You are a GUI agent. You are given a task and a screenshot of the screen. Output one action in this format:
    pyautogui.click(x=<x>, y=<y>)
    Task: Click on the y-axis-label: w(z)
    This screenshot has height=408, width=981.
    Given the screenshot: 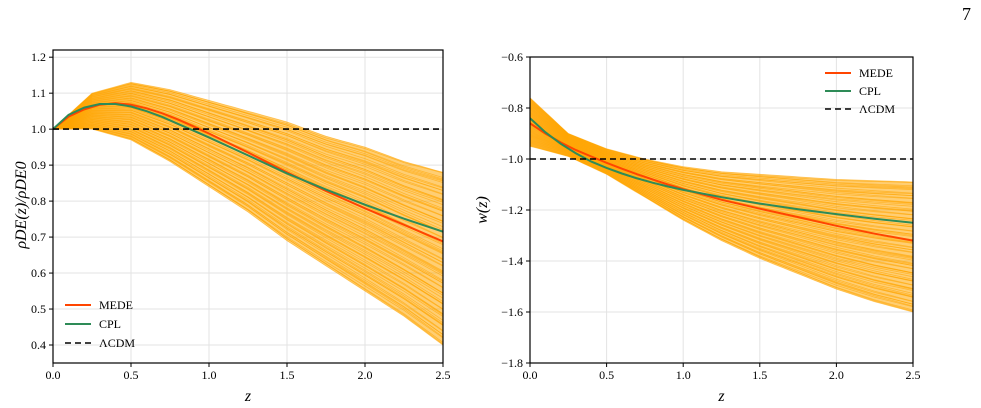 What is the action you would take?
    pyautogui.click(x=482, y=210)
    